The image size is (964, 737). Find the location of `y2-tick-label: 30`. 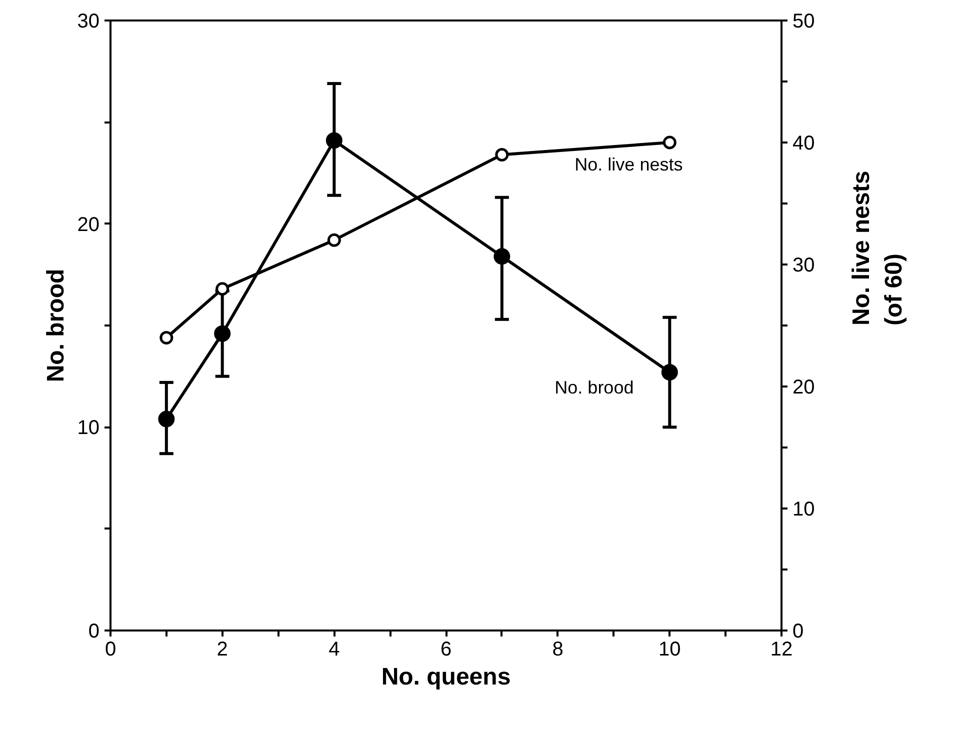

y2-tick-label: 30 is located at coordinates (803, 265).